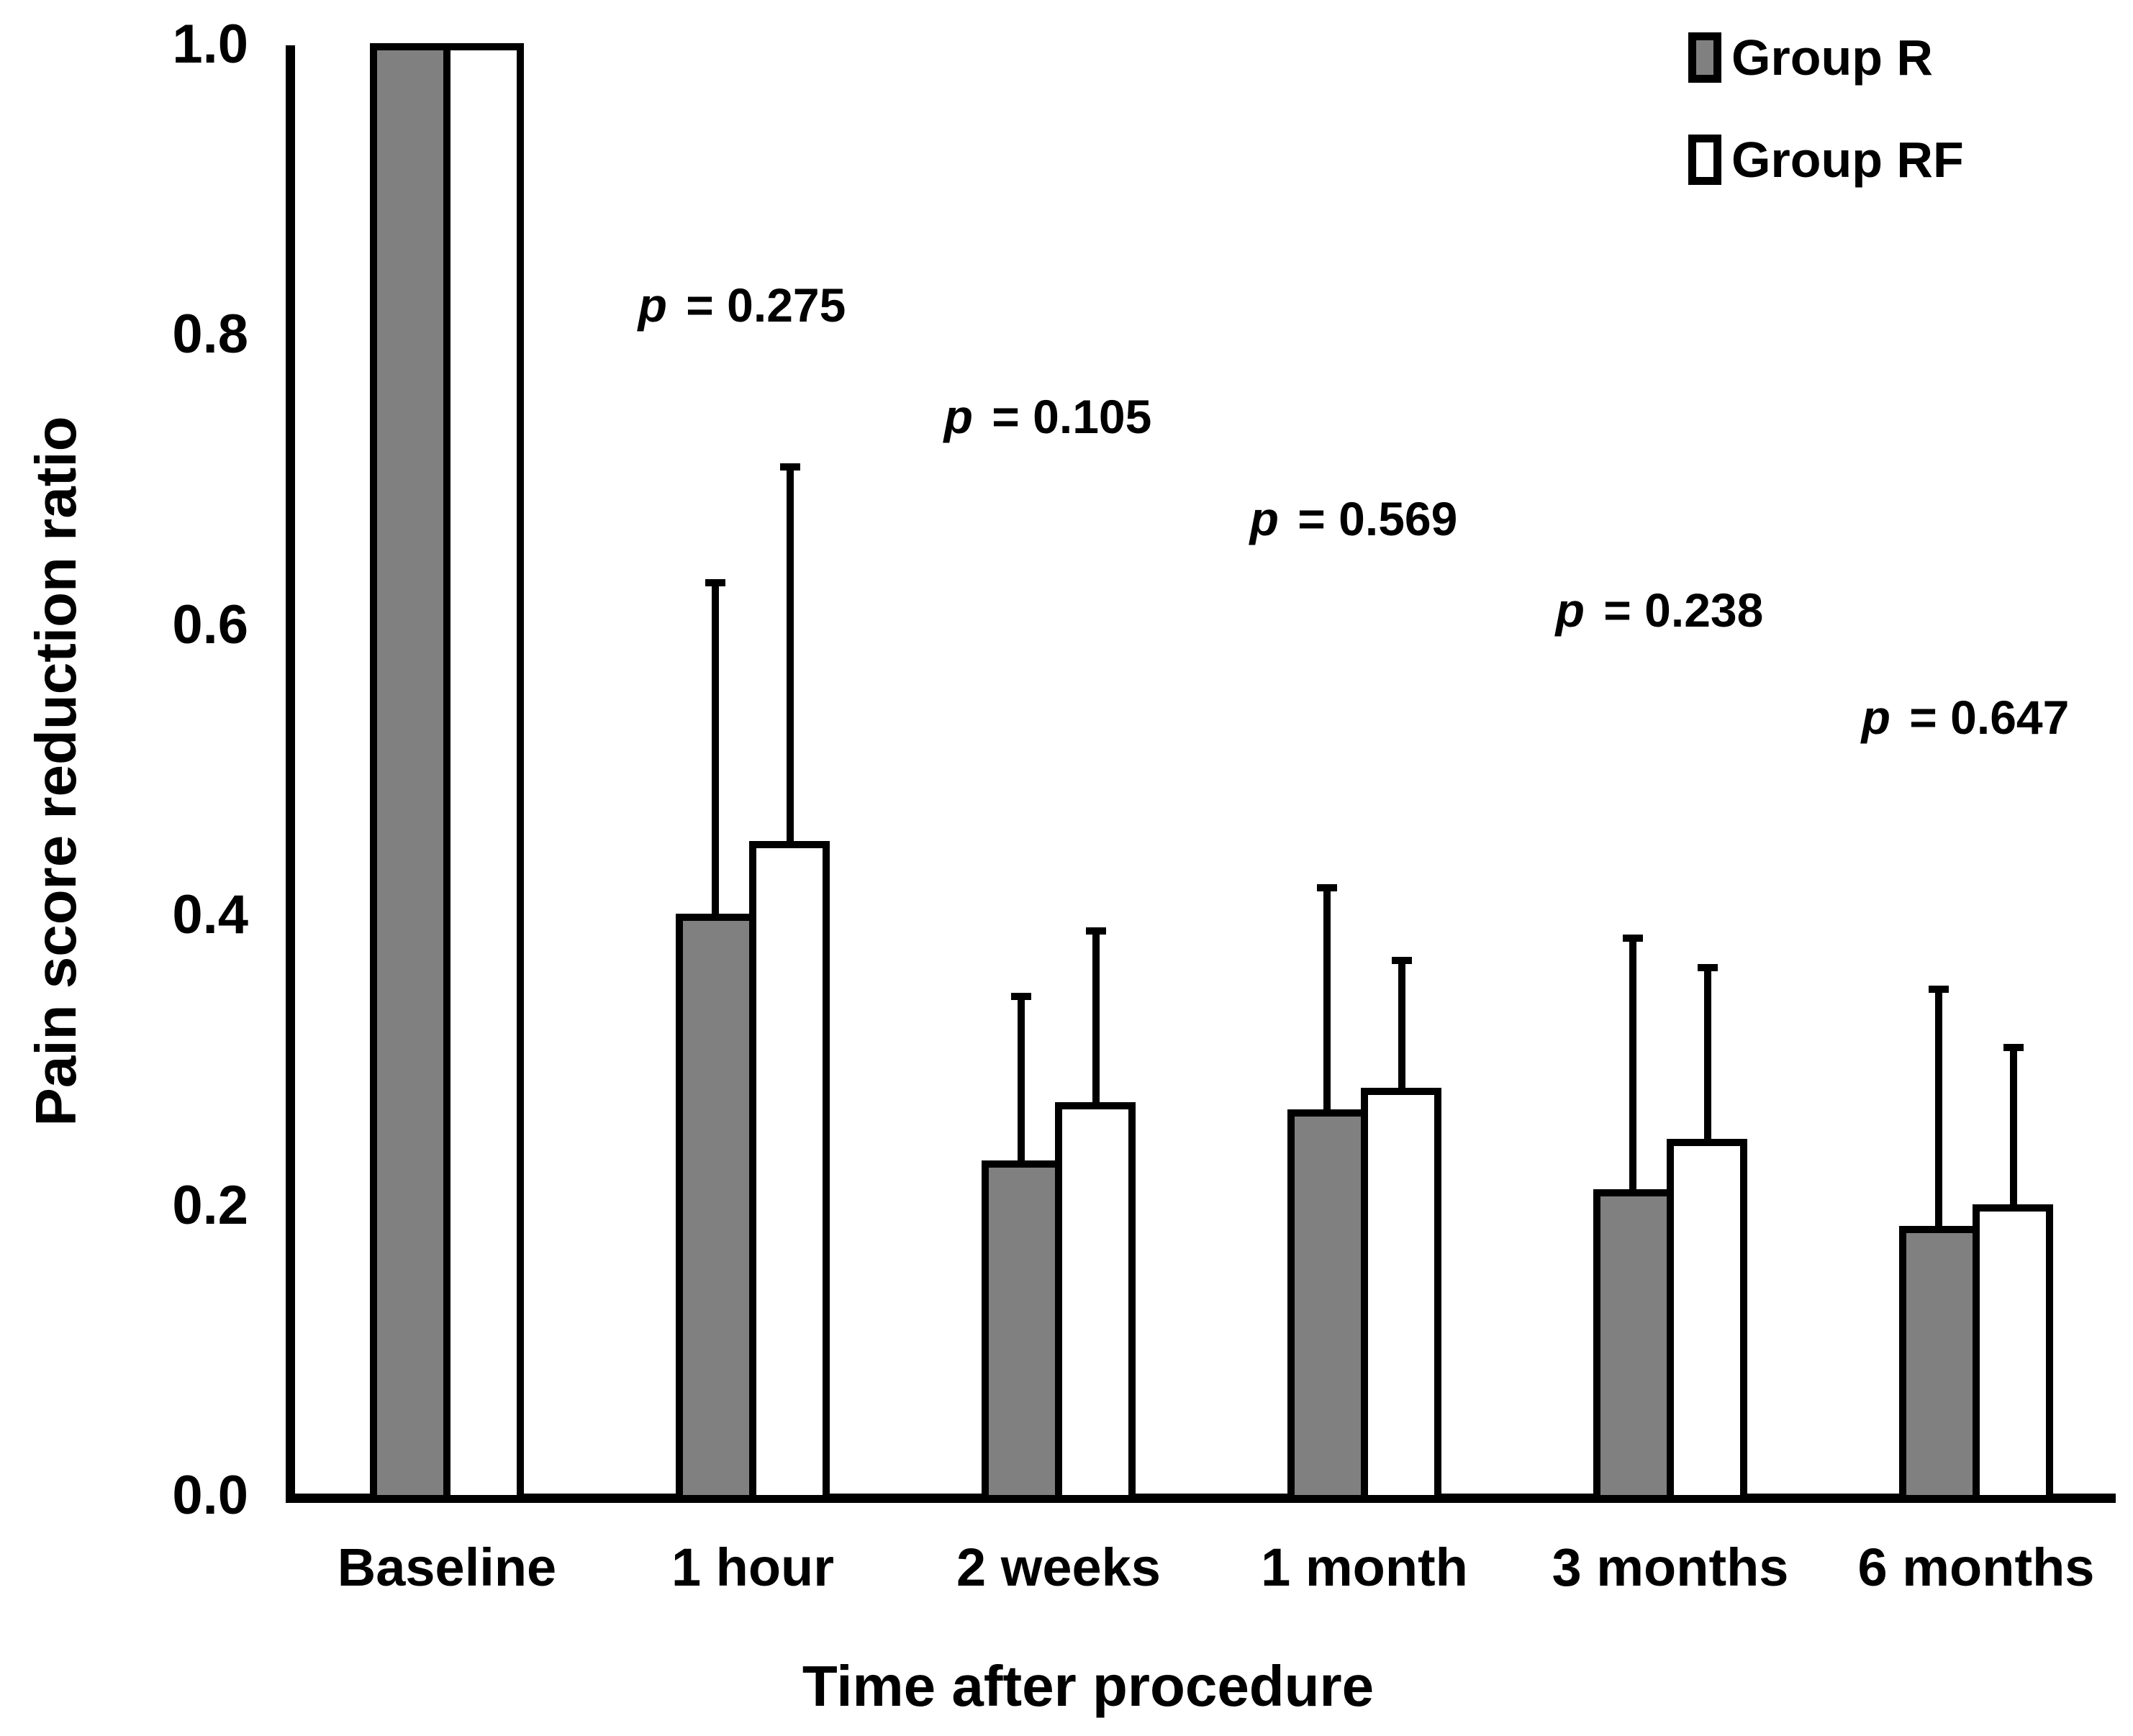 The image size is (2133, 1736). What do you see at coordinates (2013, 1047) in the screenshot?
I see `error-bar-cap-group-rf-6-months` at bounding box center [2013, 1047].